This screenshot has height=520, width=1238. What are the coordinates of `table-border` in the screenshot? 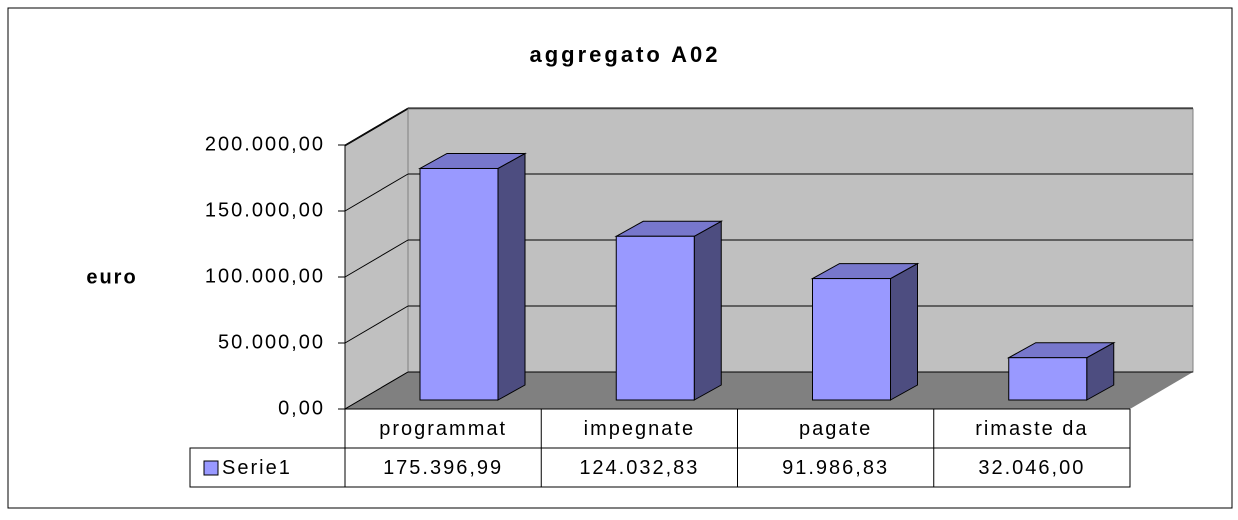 It's located at (660, 467).